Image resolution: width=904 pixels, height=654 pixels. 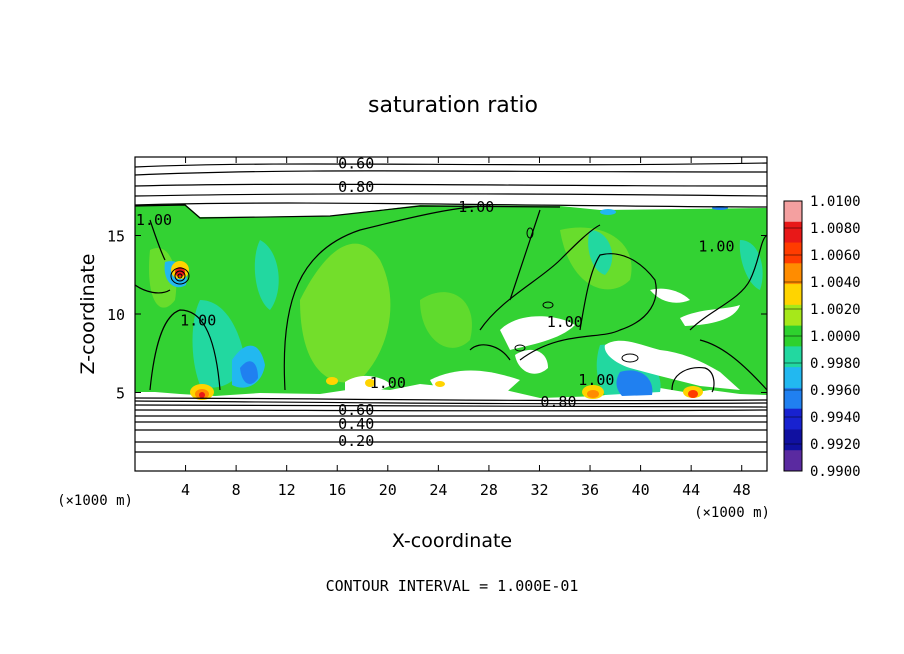 What do you see at coordinates (835, 310) in the screenshot?
I see `colorbar-label: 1.0020` at bounding box center [835, 310].